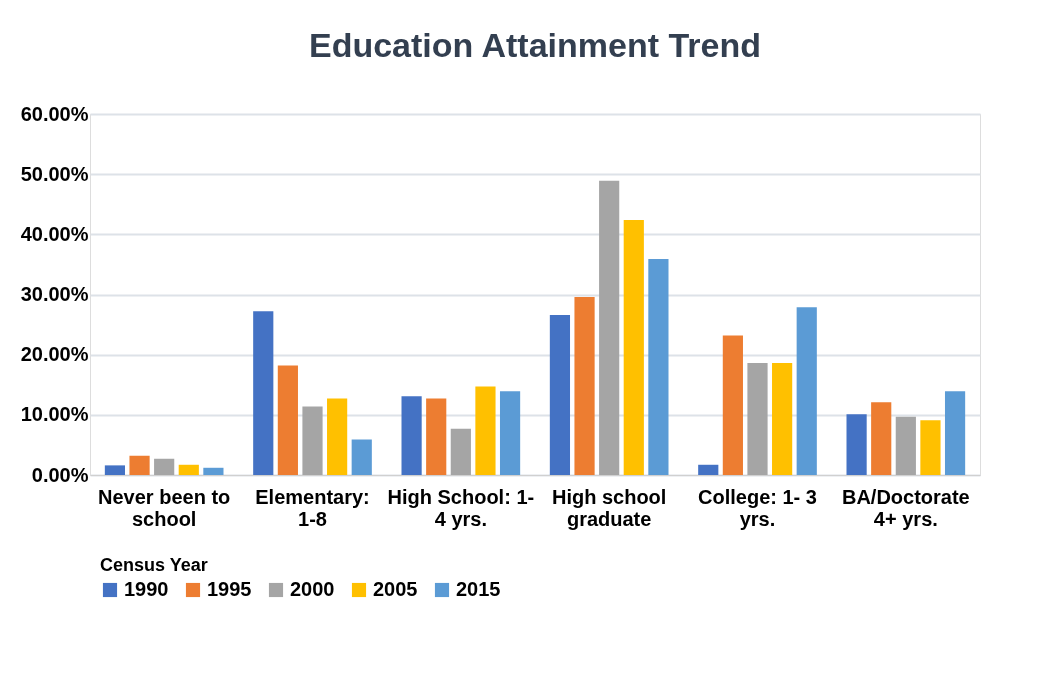 The image size is (1055, 687). What do you see at coordinates (535, 45) in the screenshot?
I see `chart-title: Education Attainment Trend` at bounding box center [535, 45].